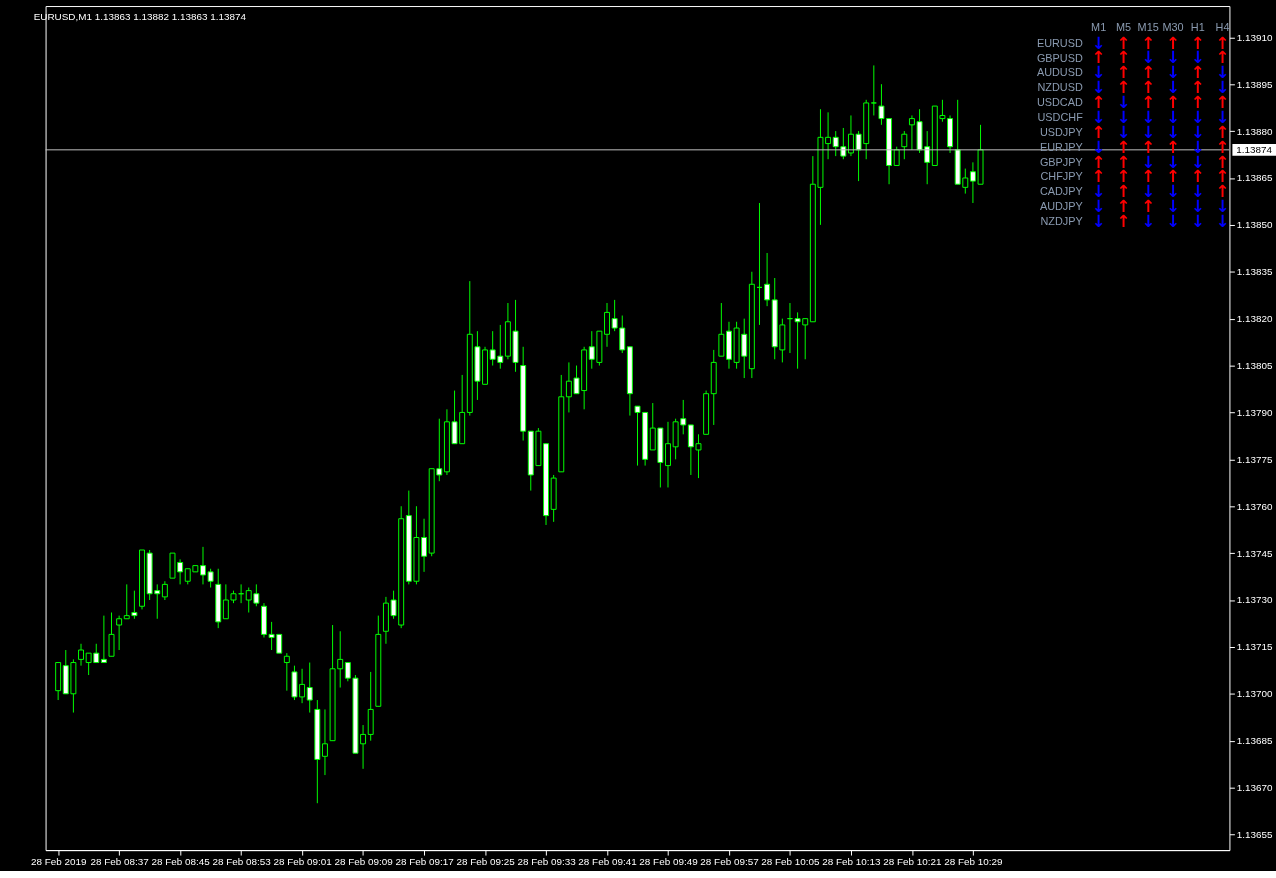 The height and width of the screenshot is (878, 1276). What do you see at coordinates (791, 862) in the screenshot?
I see `x-tick-label: 28 Feb 10:05` at bounding box center [791, 862].